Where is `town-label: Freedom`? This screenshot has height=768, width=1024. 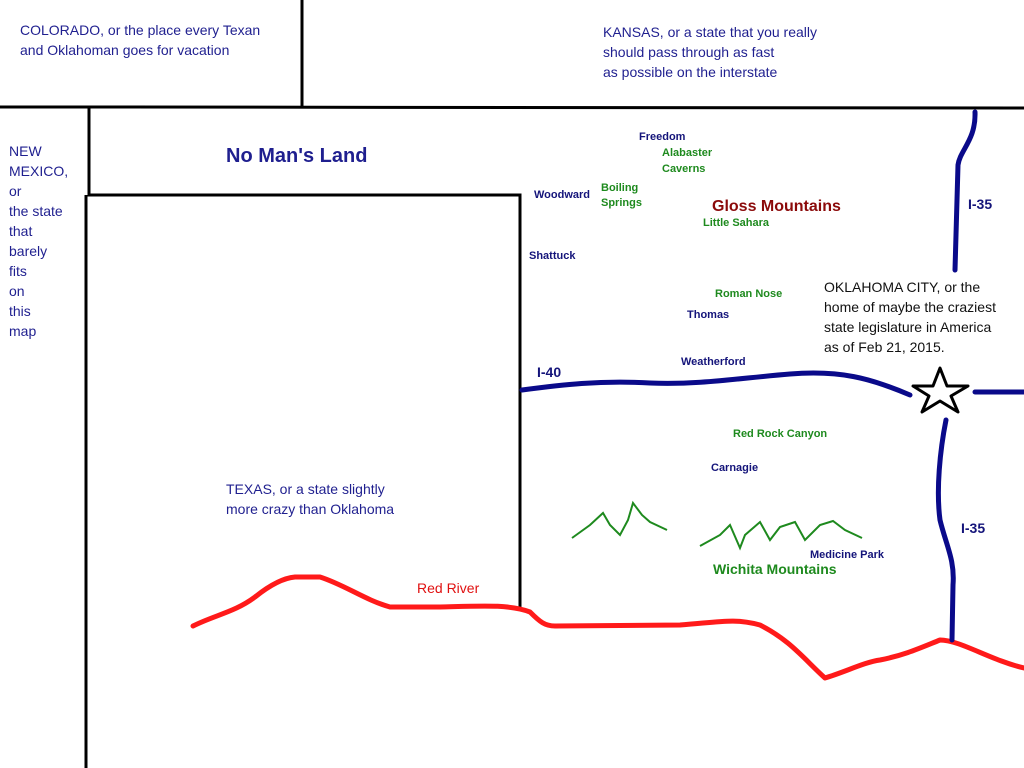
town-label: Freedom is located at coordinates (662, 137).